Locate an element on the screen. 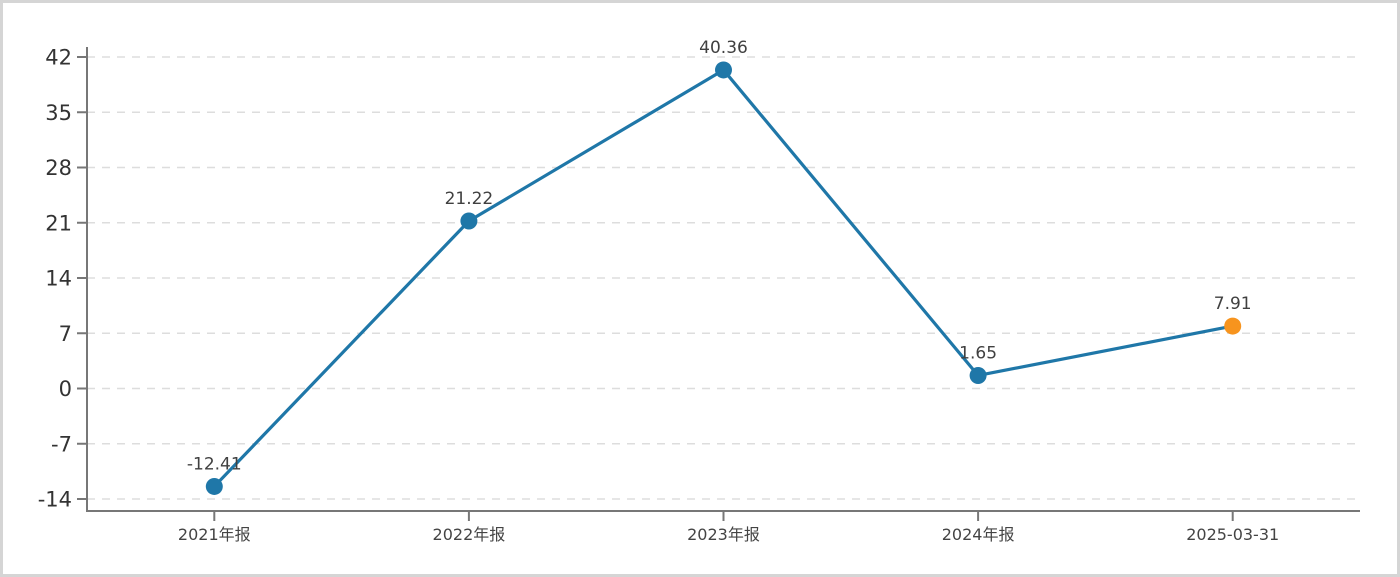 This screenshot has width=1400, height=577. x-tick-label-2: 2023年报 is located at coordinates (723, 534).